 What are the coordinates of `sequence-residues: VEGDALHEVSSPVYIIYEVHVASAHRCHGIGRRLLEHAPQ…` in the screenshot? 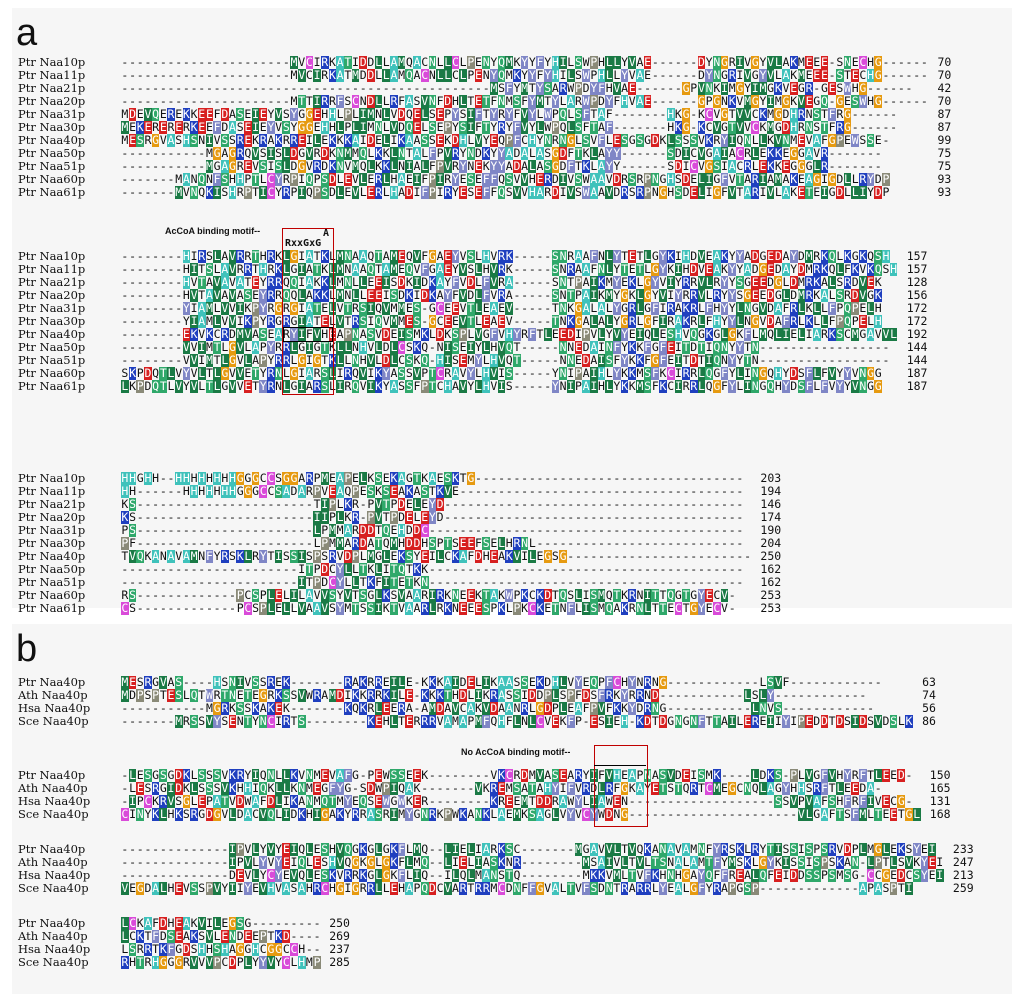 It's located at (517, 888).